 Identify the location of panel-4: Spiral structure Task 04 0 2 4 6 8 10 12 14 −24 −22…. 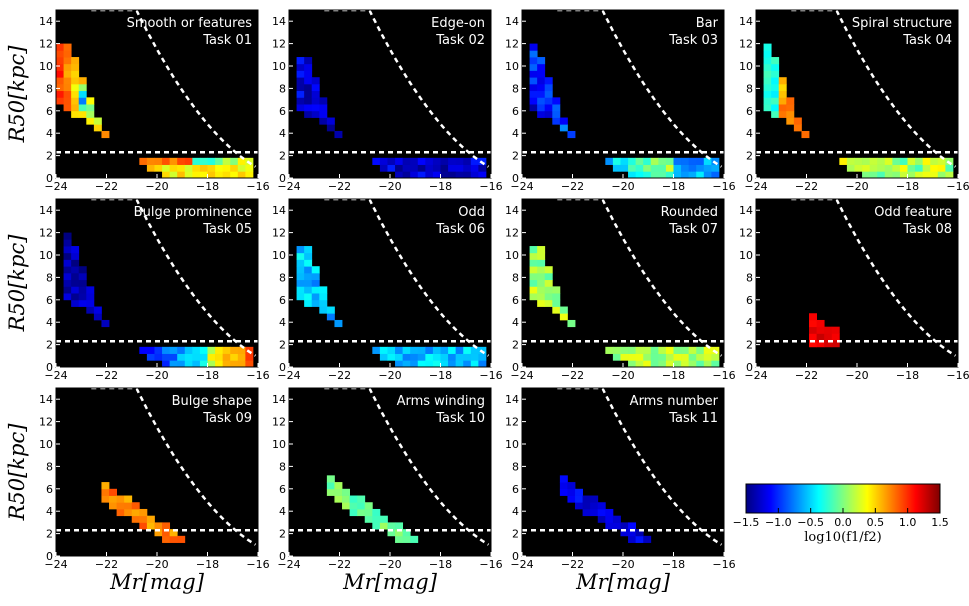
(854, 100).